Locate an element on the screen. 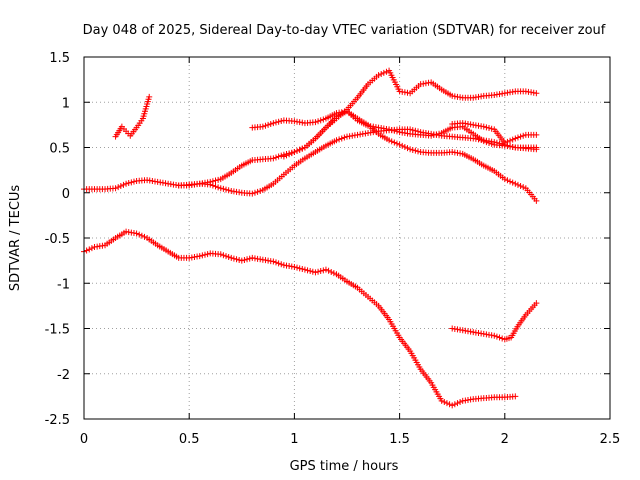 This screenshot has height=480, width=640. y-tick-label: -0.5 is located at coordinates (57, 239).